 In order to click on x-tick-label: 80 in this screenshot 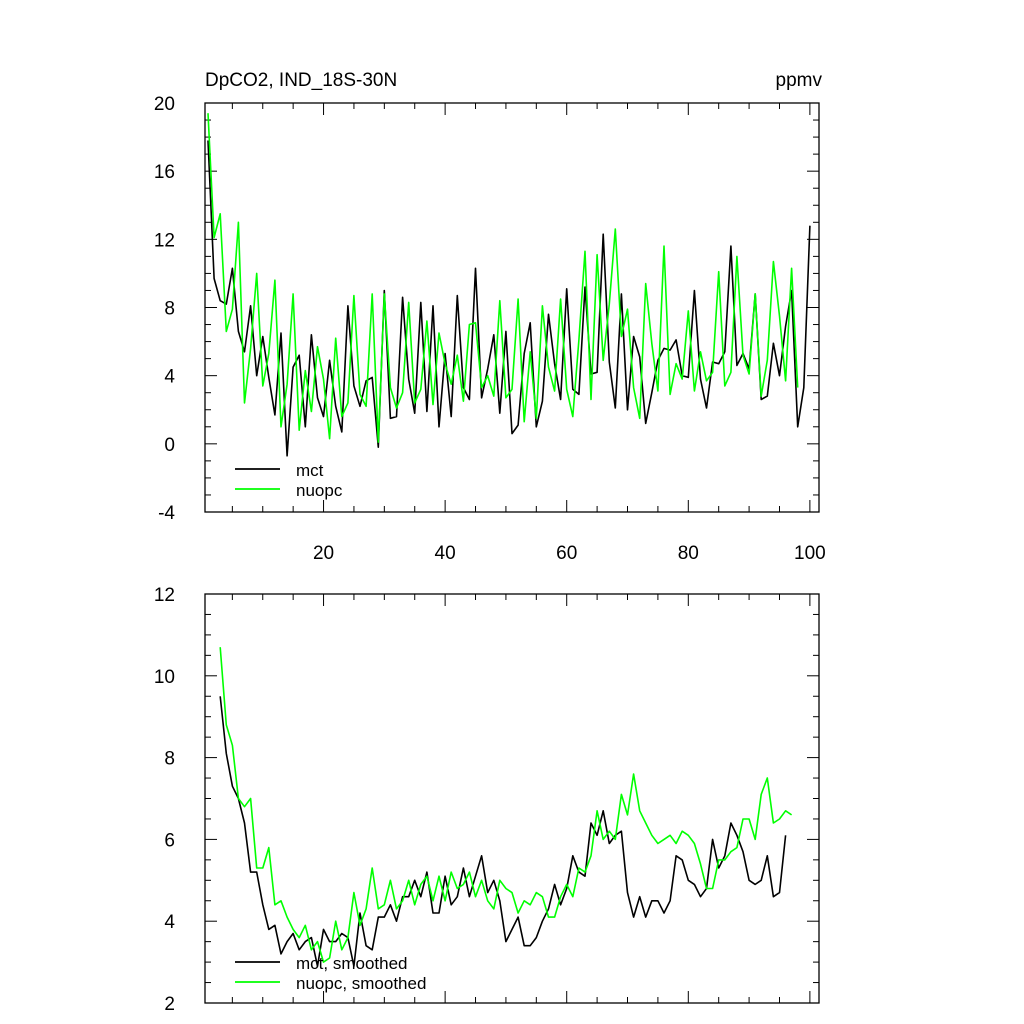, I will do `click(688, 553)`.